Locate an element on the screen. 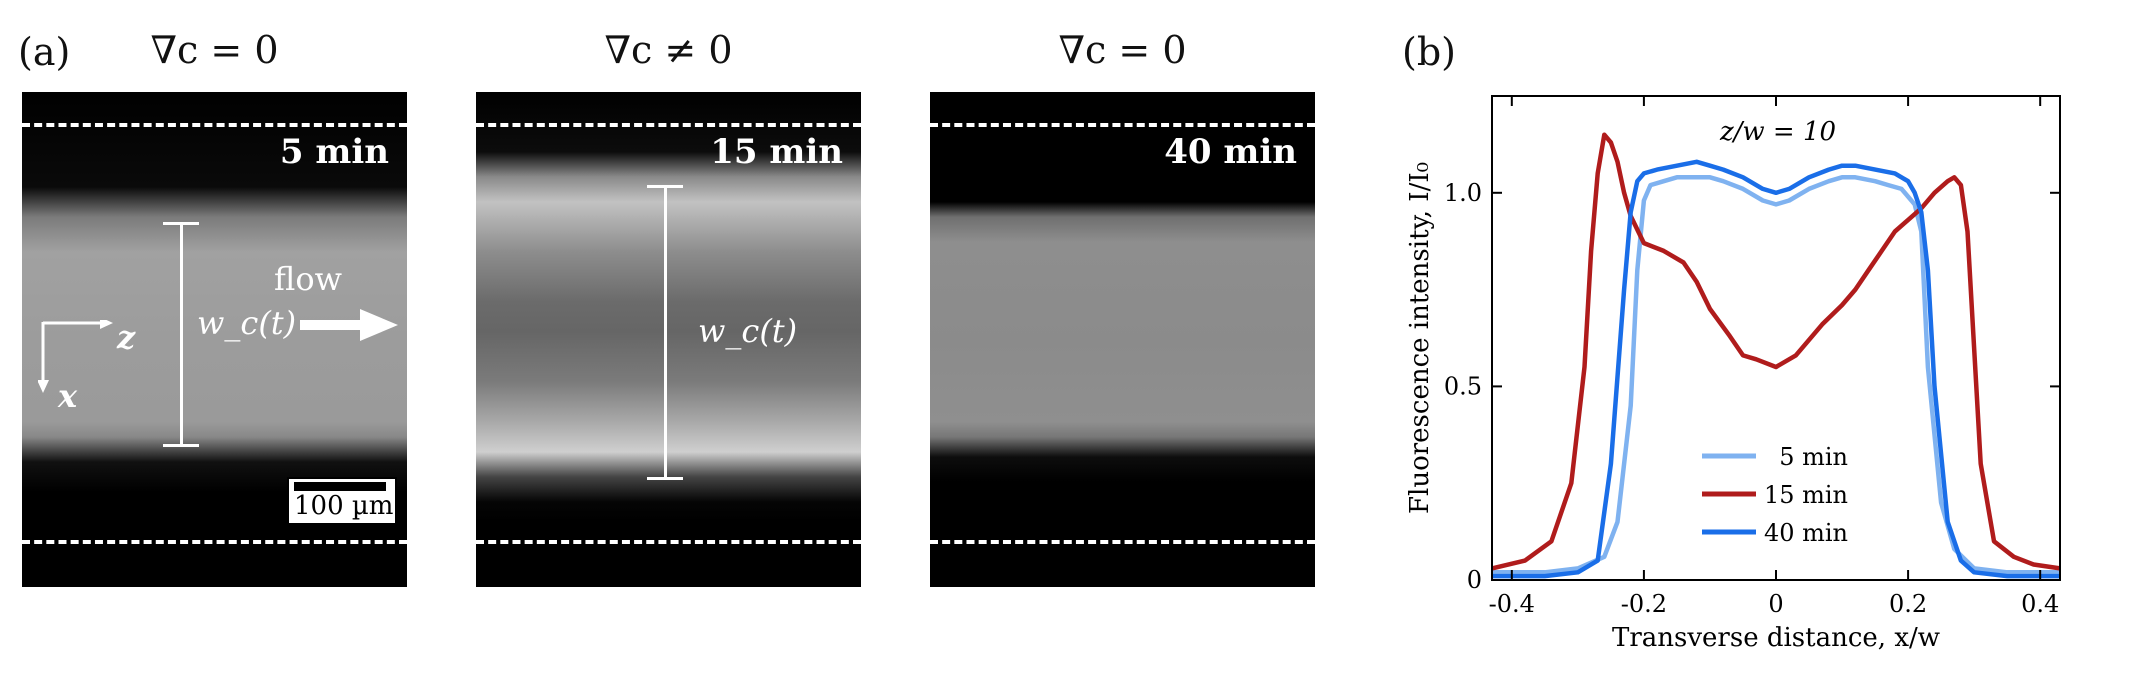 Image resolution: width=2132 pixels, height=677 pixels. legend-label-2: 15 min is located at coordinates (1806, 495).